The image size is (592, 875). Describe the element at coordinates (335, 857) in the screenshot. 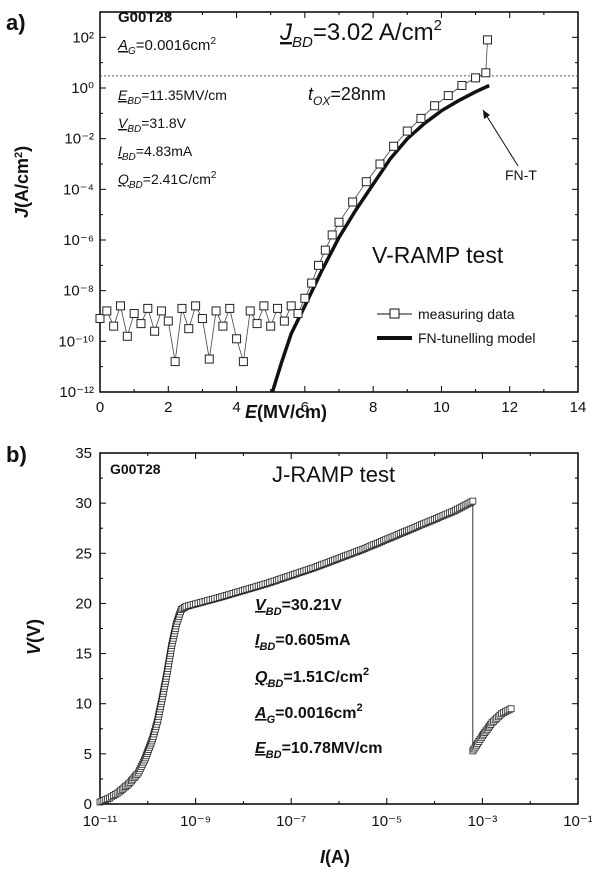

I see `panel-b-x-axis-label: I(A)` at that location.